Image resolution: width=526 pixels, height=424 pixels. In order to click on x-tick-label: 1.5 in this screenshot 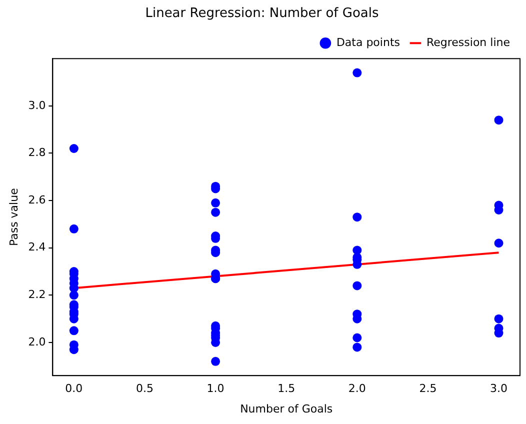, I will do `click(287, 389)`.